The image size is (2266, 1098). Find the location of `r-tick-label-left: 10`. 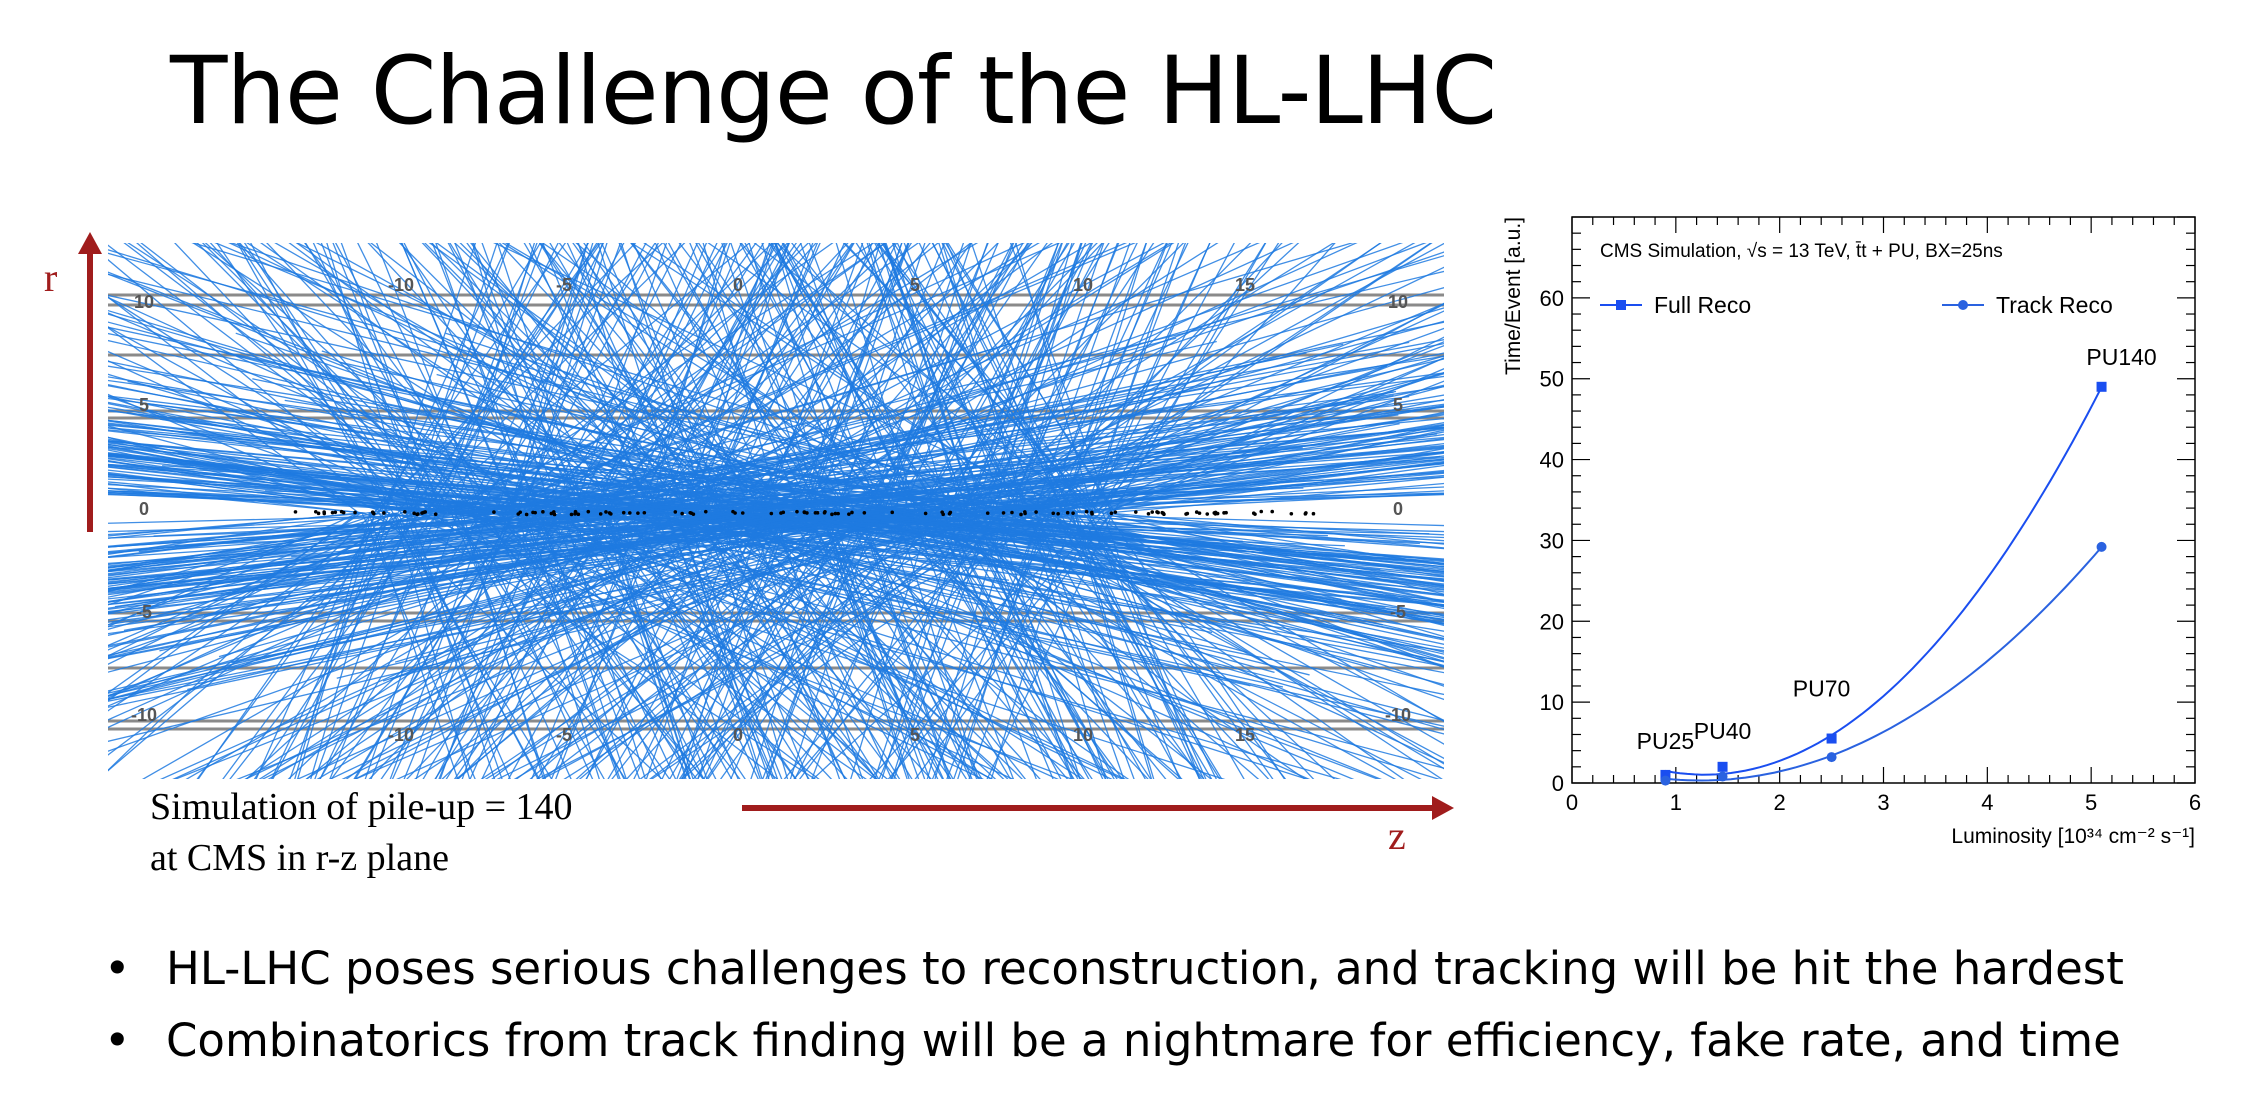

r-tick-label-left: 10 is located at coordinates (144, 302).